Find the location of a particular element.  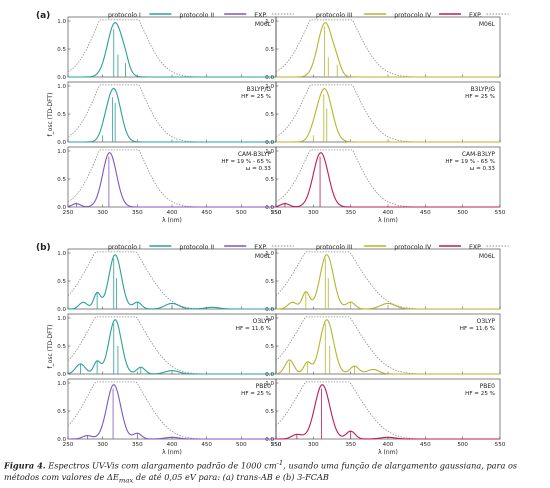

caption-sub: max is located at coordinates (126, 480).